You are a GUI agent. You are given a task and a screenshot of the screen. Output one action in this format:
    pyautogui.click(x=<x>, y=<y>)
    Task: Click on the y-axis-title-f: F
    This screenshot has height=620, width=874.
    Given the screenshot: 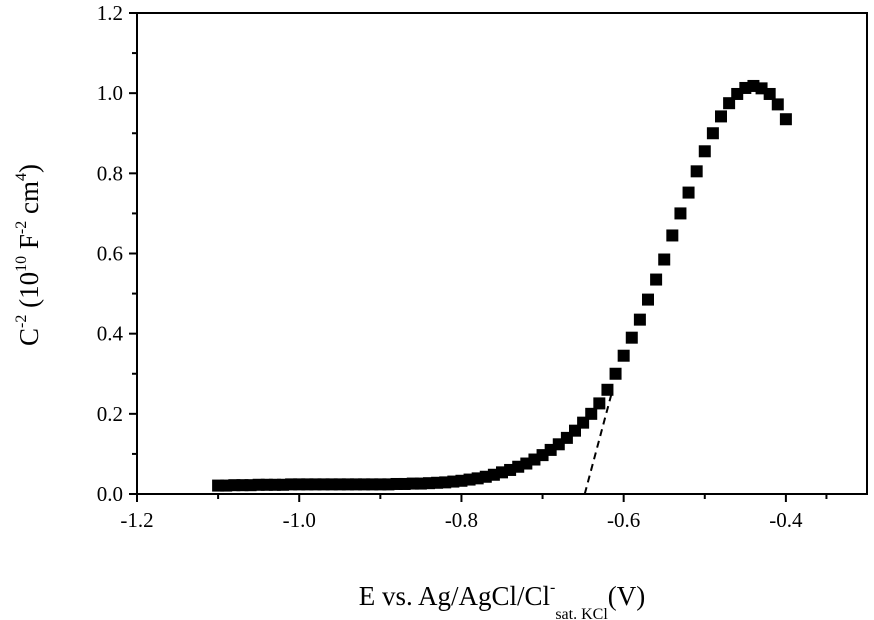 What is the action you would take?
    pyautogui.click(x=29, y=245)
    